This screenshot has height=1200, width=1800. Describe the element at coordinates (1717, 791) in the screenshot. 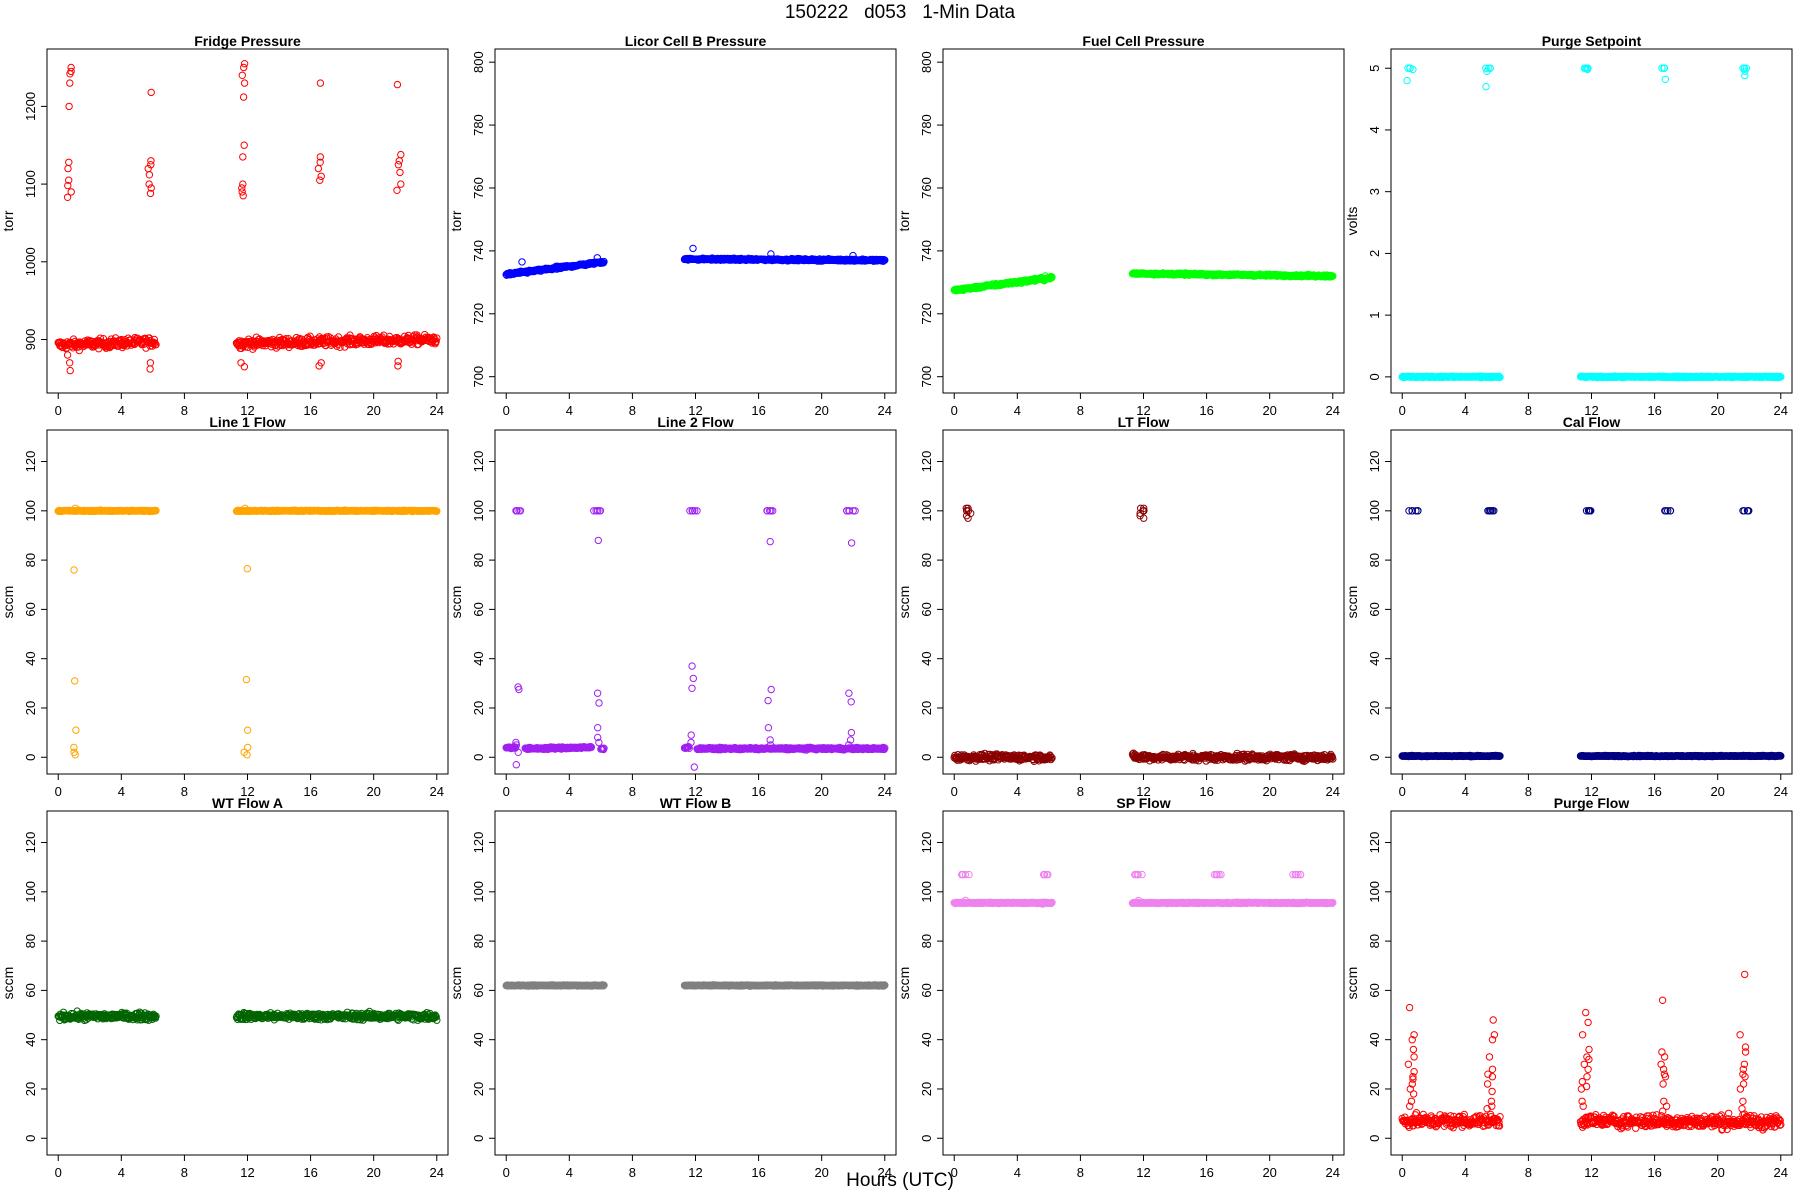

I see `x-tick-label: 20` at that location.